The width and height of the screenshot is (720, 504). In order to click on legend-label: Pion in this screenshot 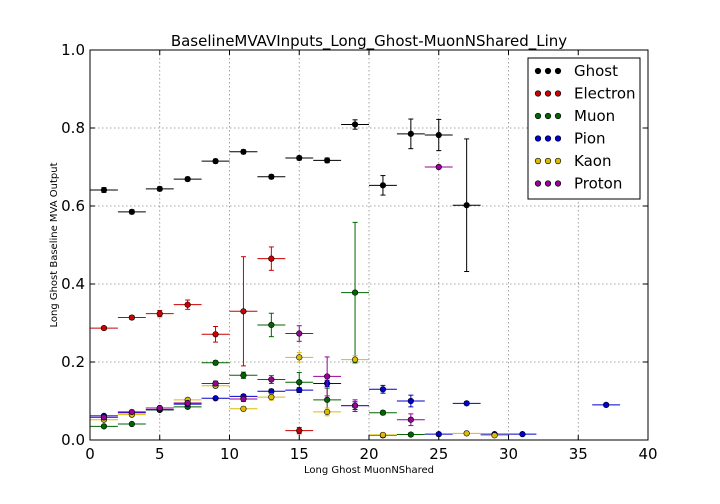, I will do `click(590, 139)`.